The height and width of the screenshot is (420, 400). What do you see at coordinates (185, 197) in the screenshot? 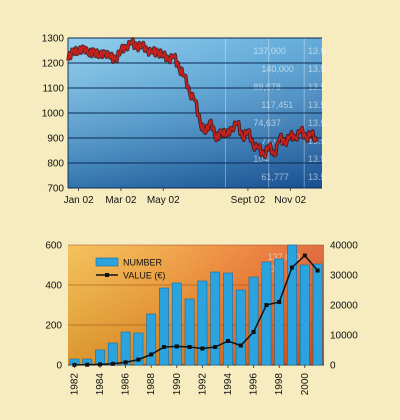
I see `x-axis-ticks: Jan 02 Mar 02 May 02 Sept 02 Nov 02` at bounding box center [185, 197].